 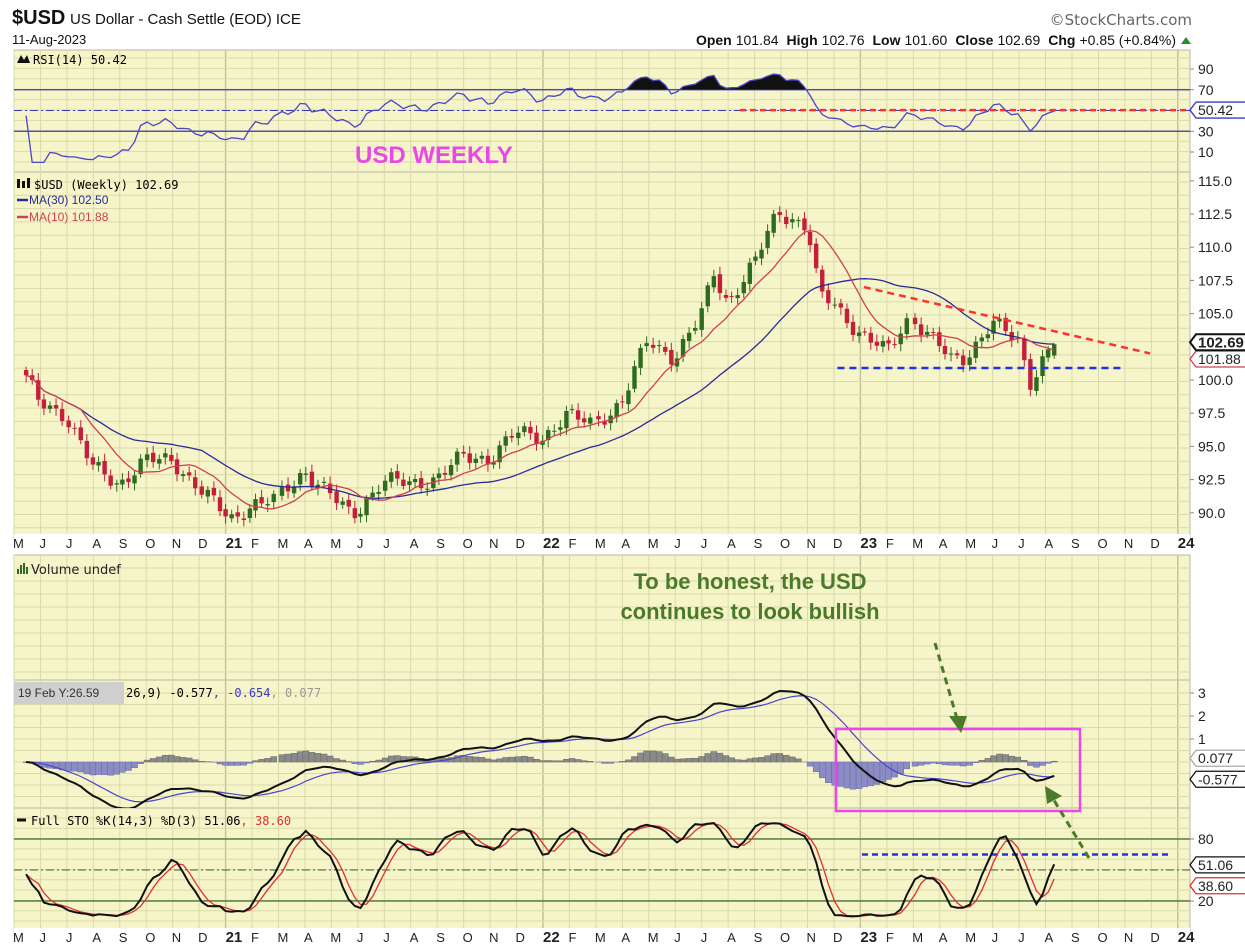 What do you see at coordinates (1121, 20) in the screenshot?
I see `stockcharts-watermark: ©StockCharts.com` at bounding box center [1121, 20].